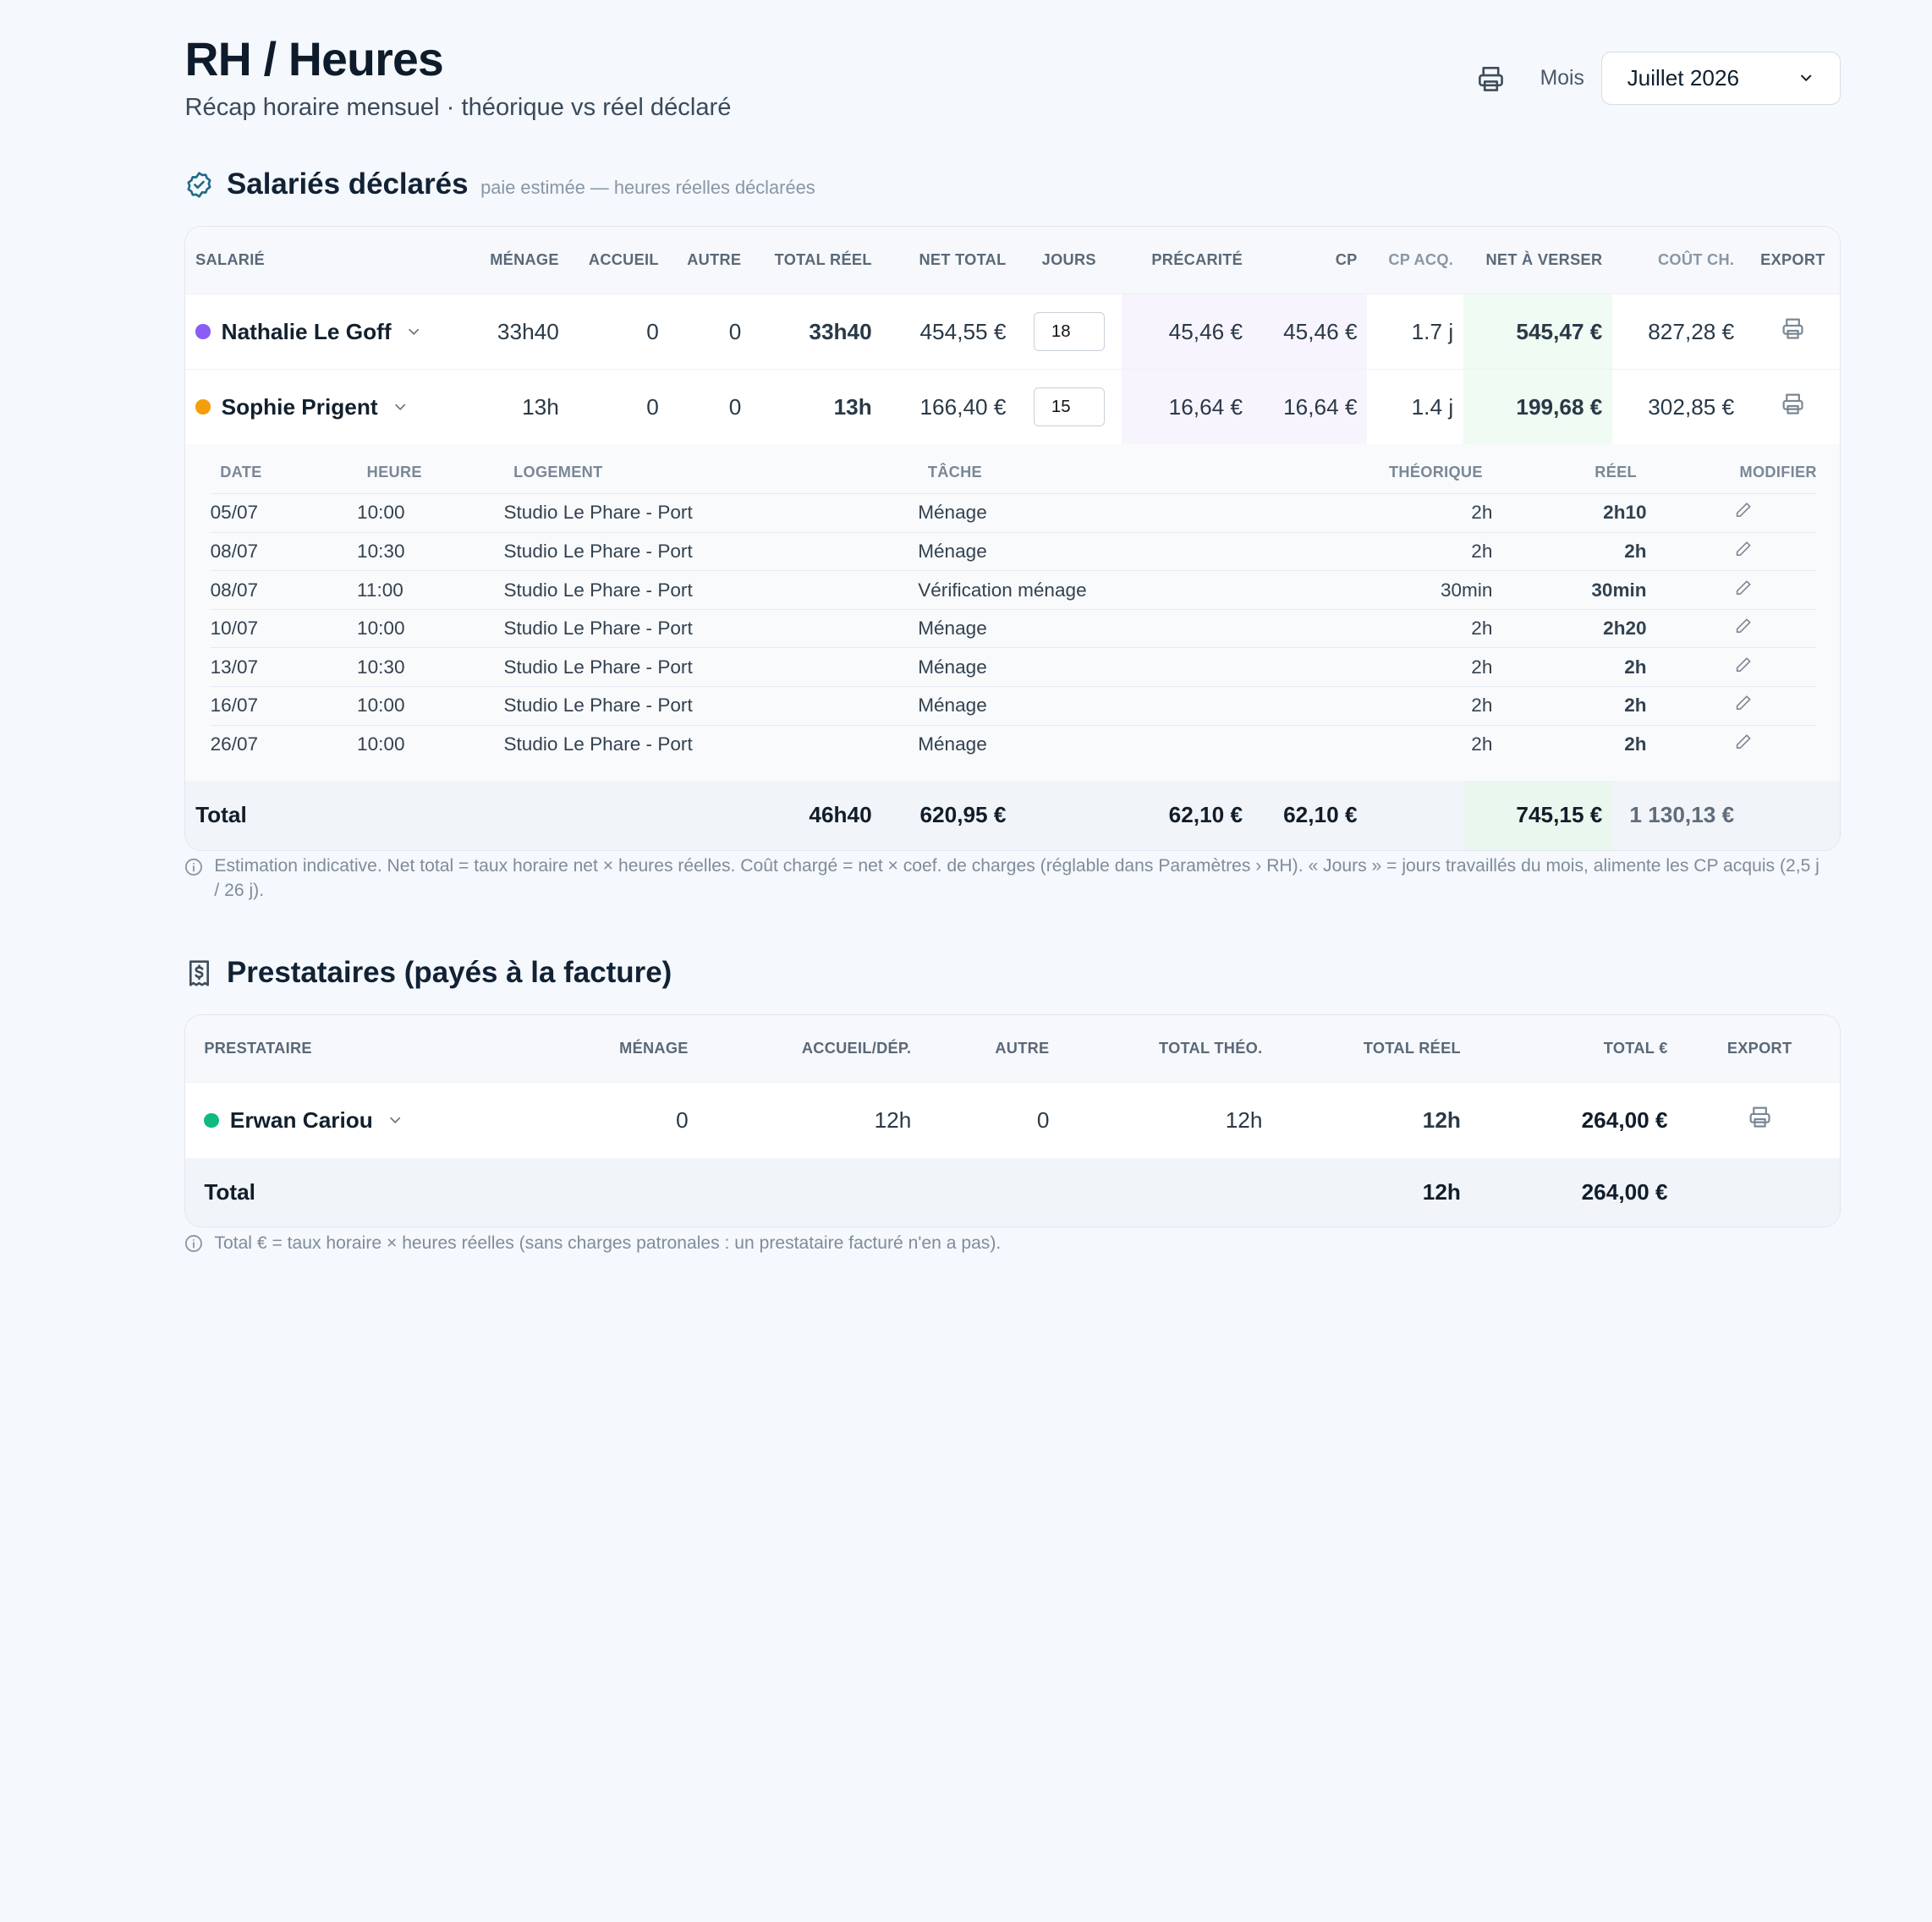  I want to click on col-cp-acq: CP acq., so click(1415, 260).